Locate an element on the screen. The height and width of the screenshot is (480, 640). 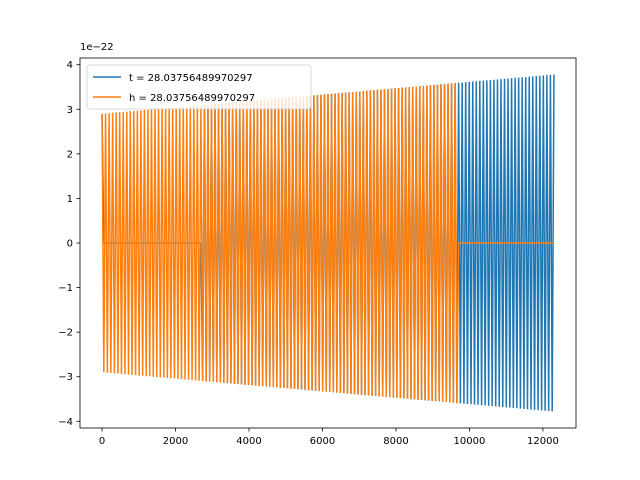
legend-label: t = 28.03756489970297 is located at coordinates (191, 78).